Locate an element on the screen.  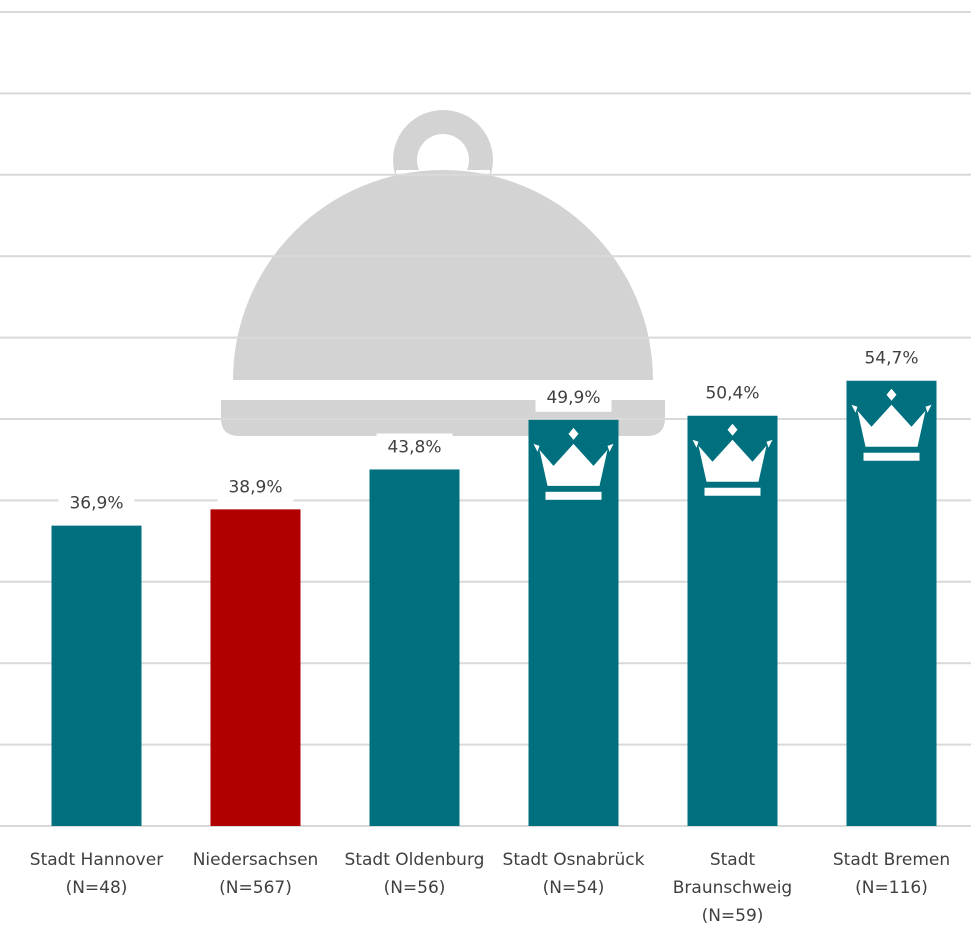
x-tick-label: Braunschweig is located at coordinates (732, 888).